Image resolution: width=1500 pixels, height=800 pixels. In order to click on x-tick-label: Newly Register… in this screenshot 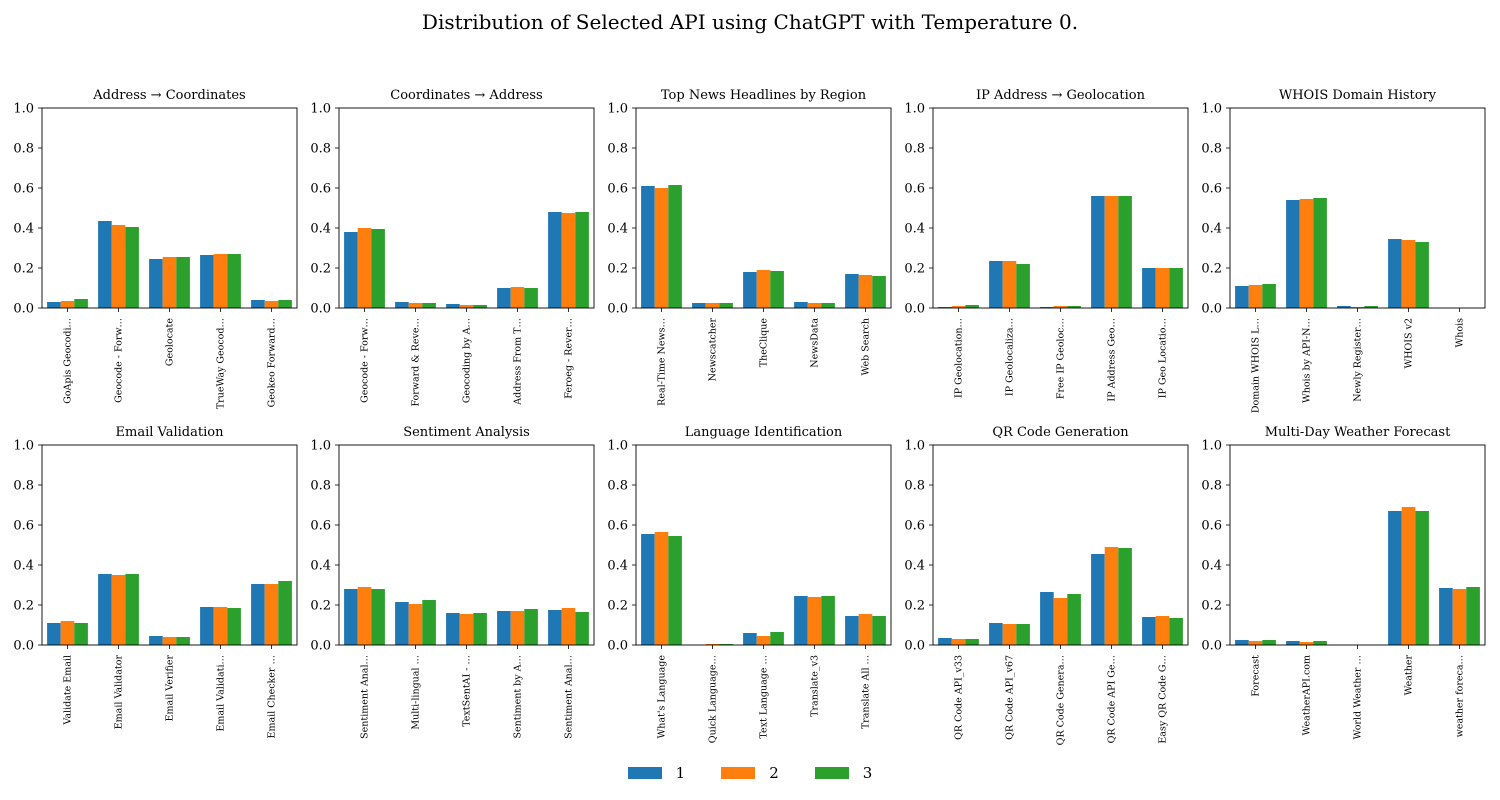, I will do `click(1358, 360)`.